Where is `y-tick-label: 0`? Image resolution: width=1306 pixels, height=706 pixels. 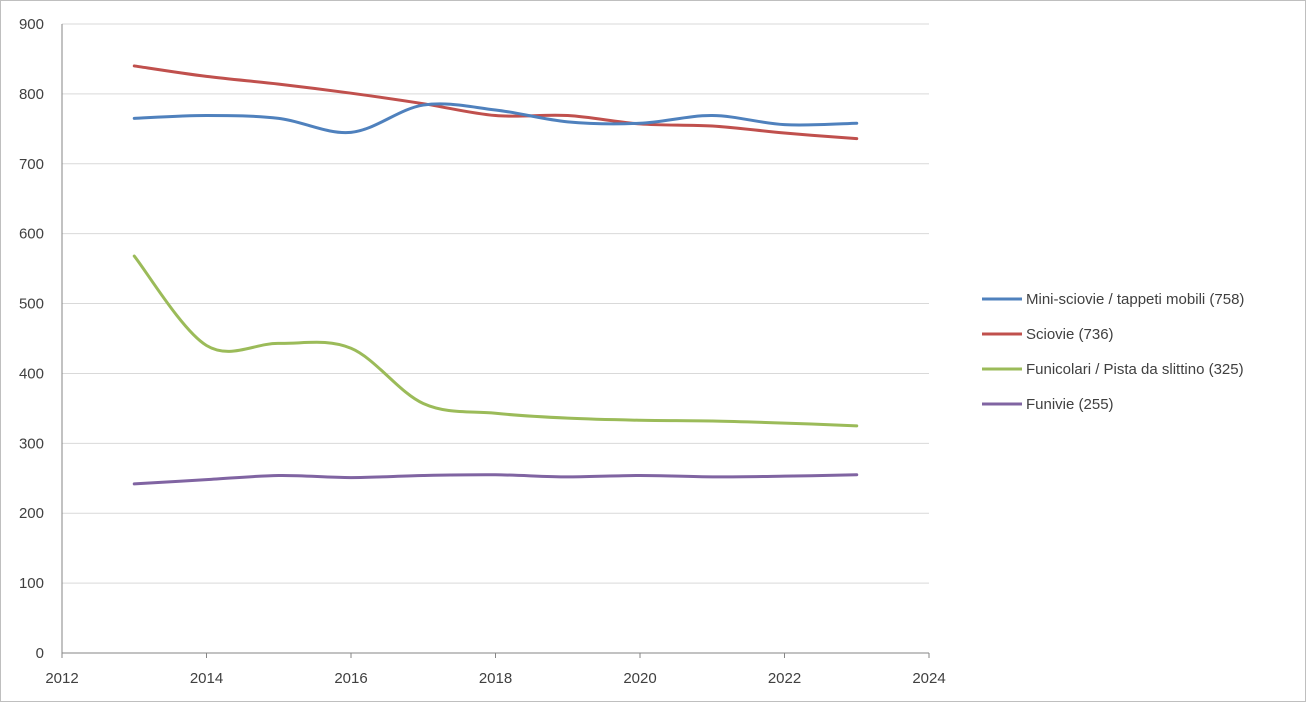 y-tick-label: 0 is located at coordinates (40, 653).